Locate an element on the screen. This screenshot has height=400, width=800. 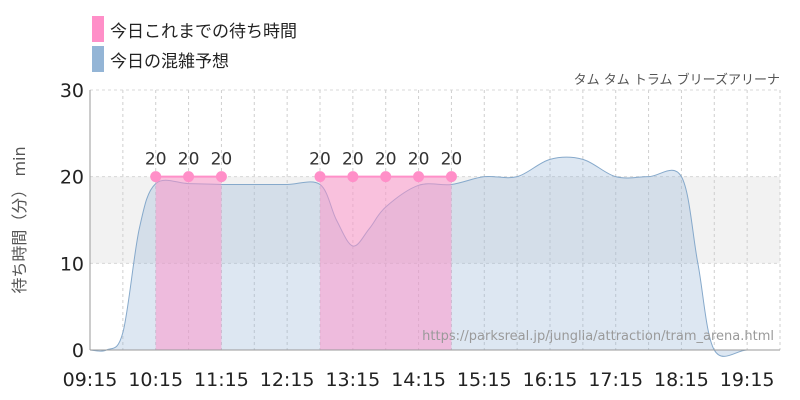
x-tick-label: 12:15 is located at coordinates (287, 380).